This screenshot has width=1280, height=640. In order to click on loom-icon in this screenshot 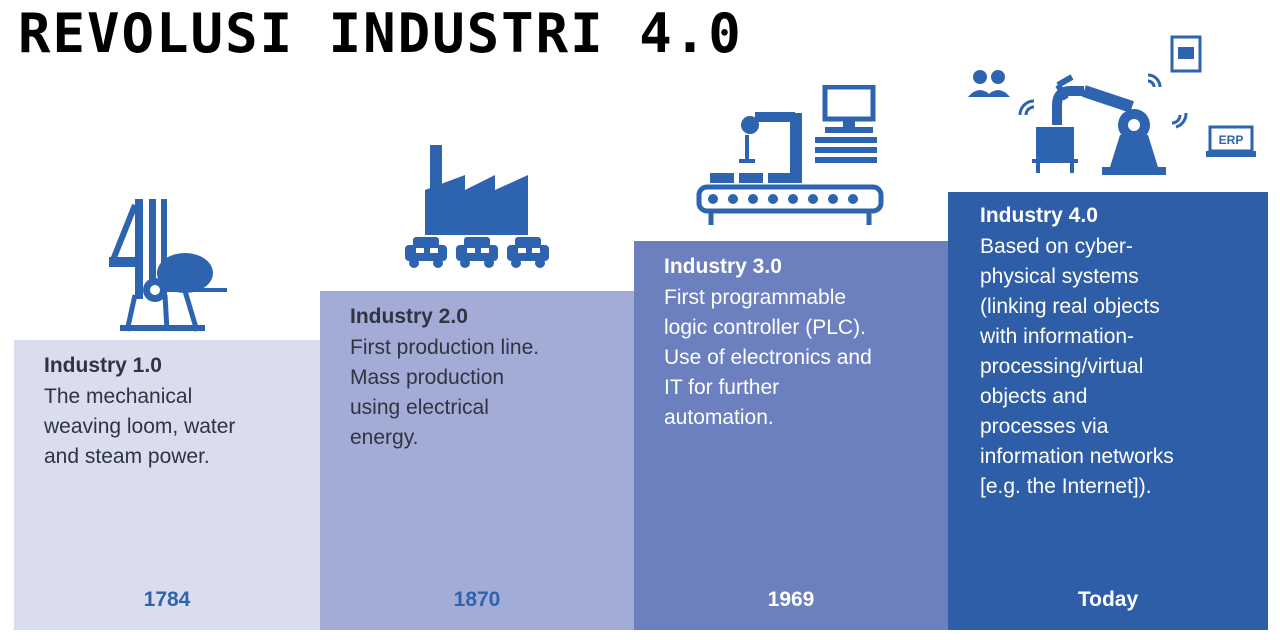, I will do `click(168, 265)`.